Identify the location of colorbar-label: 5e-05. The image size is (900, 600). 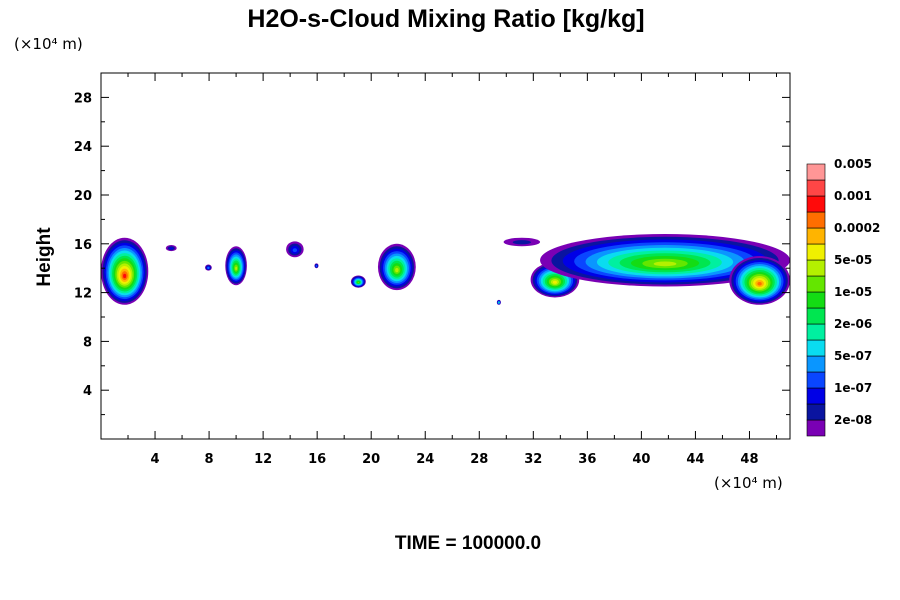
(853, 260).